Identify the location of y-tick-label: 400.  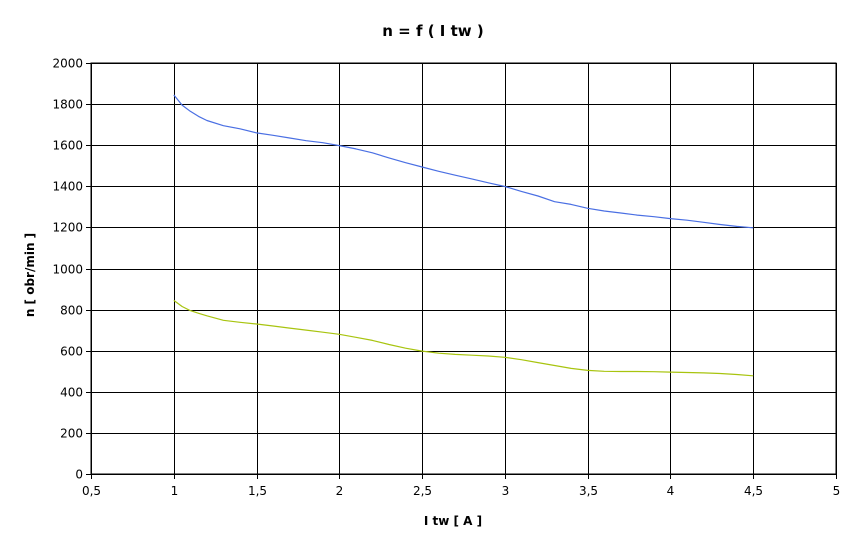
(71, 393).